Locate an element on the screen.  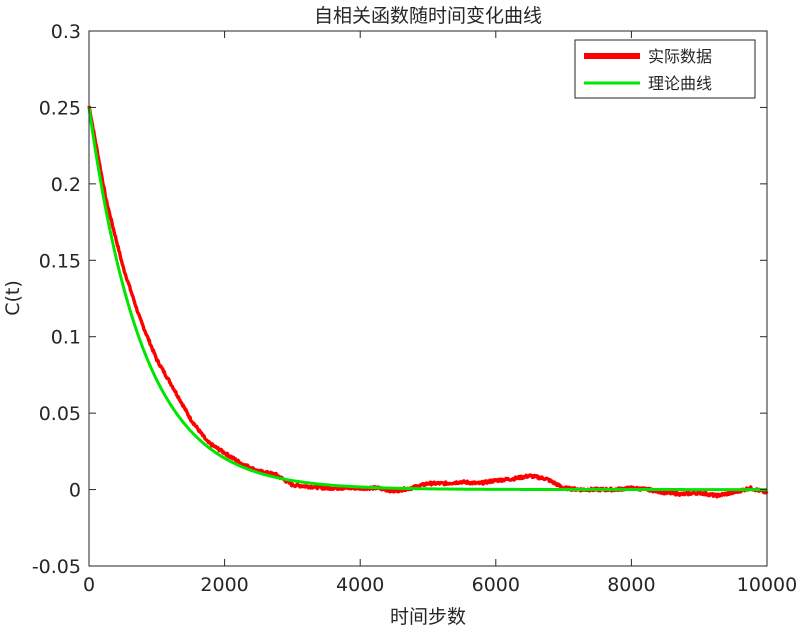
y-tick-label: 0.3 is located at coordinates (66, 32).